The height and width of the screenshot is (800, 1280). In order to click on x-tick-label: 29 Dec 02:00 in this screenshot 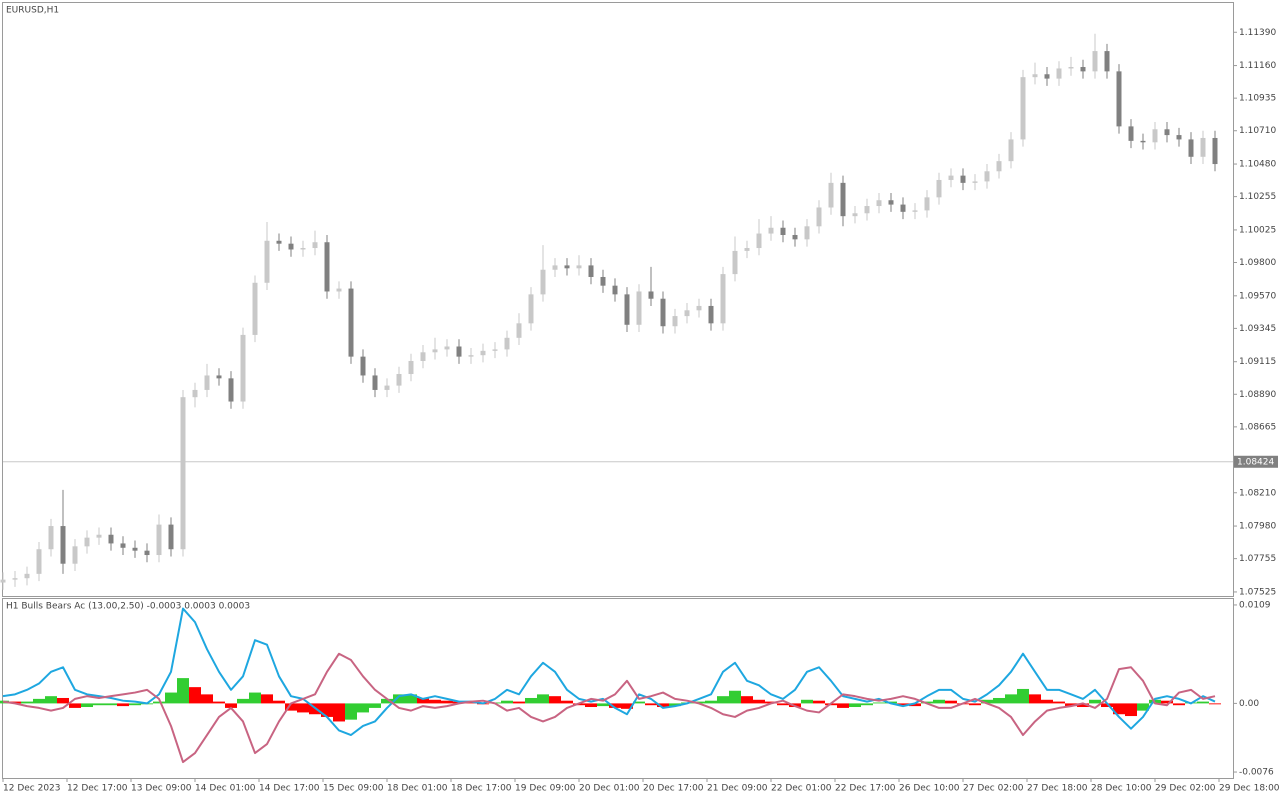, I will do `click(1185, 789)`.